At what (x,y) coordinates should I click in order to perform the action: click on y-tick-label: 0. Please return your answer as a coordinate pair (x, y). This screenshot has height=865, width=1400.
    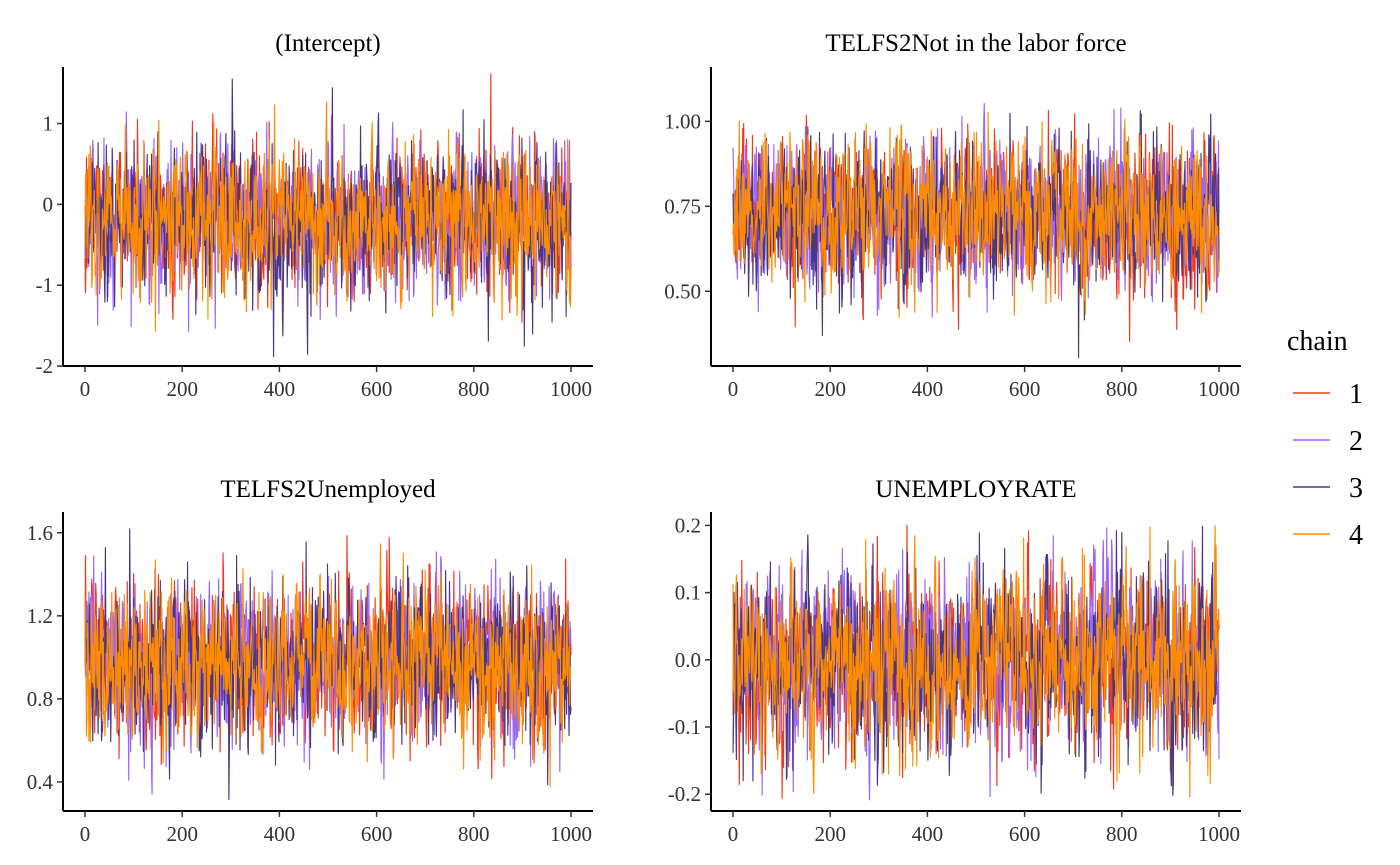
    Looking at the image, I should click on (48, 204).